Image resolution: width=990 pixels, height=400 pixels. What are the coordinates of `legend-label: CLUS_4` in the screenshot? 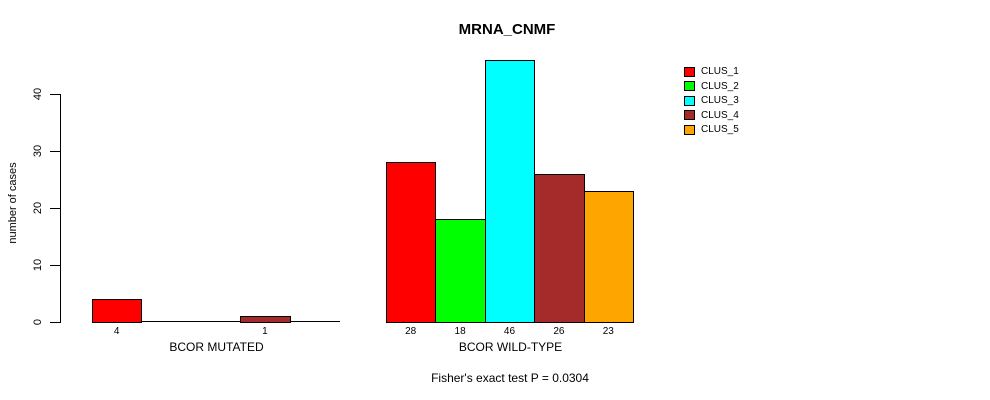 It's located at (720, 115).